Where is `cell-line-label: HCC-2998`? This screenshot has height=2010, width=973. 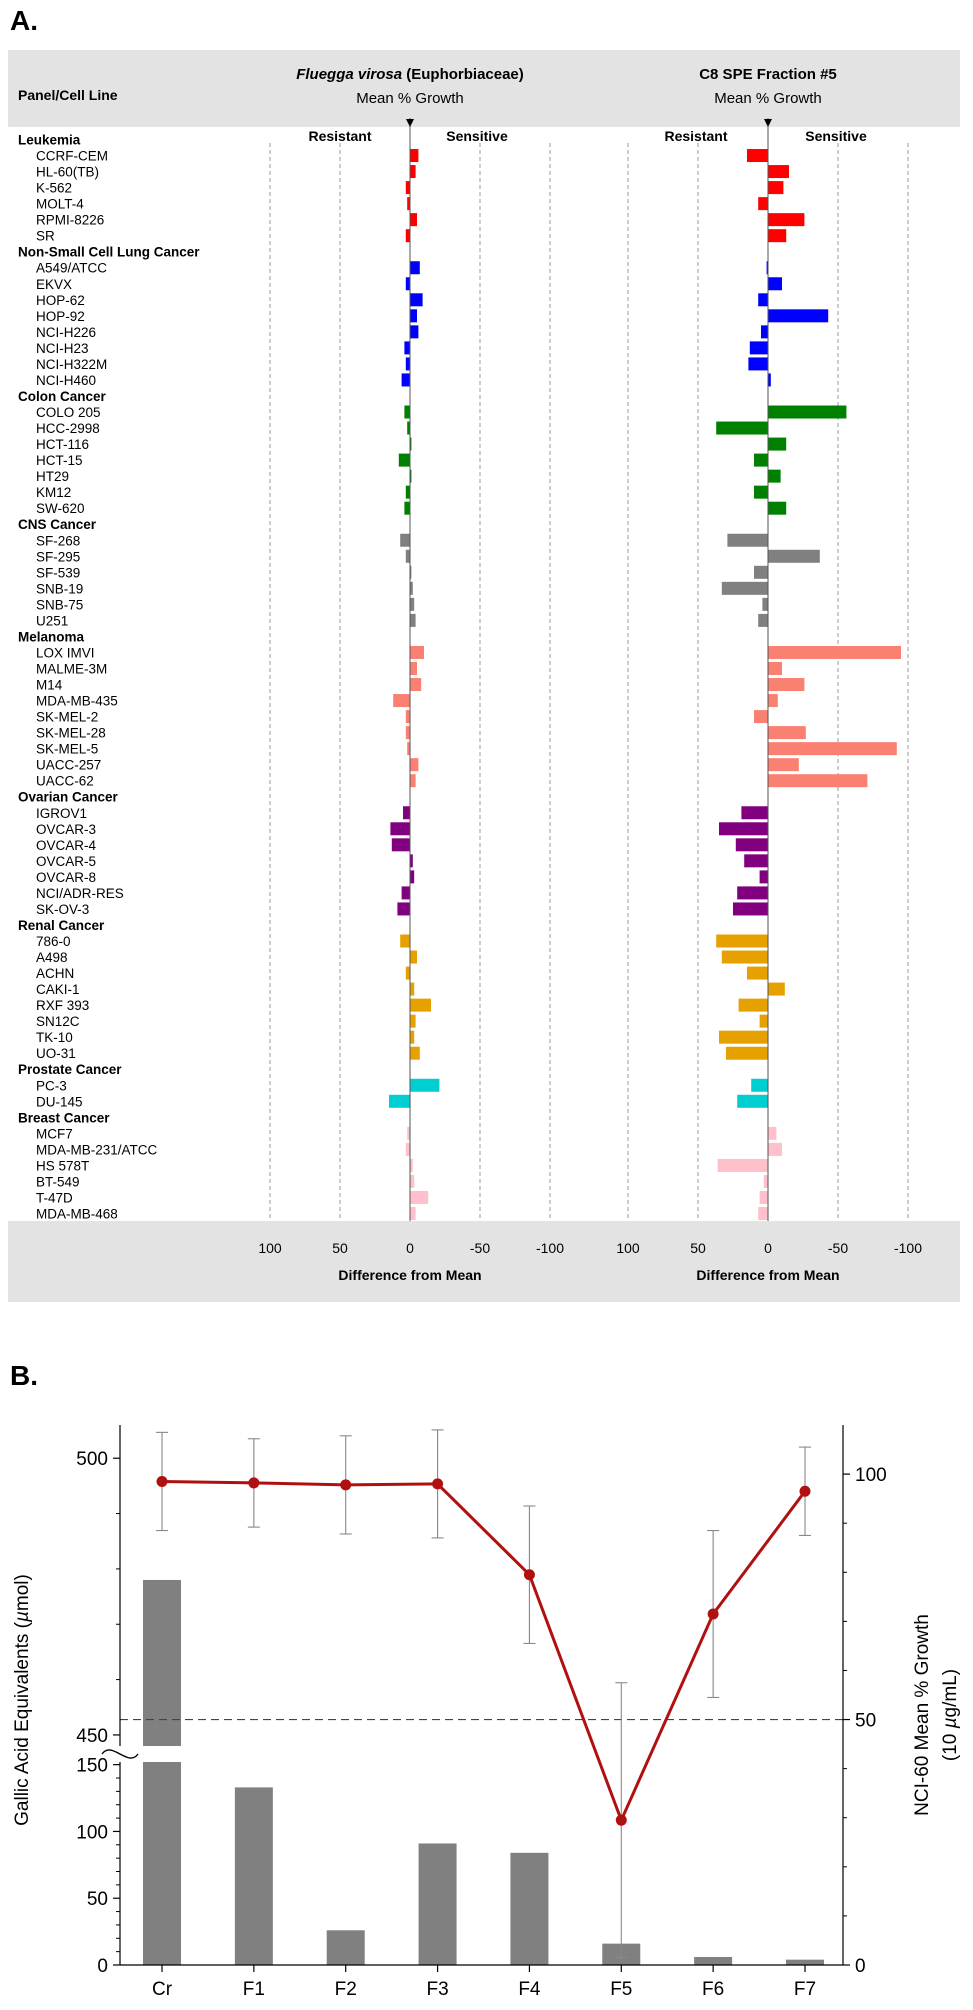 cell-line-label: HCC-2998 is located at coordinates (68, 428).